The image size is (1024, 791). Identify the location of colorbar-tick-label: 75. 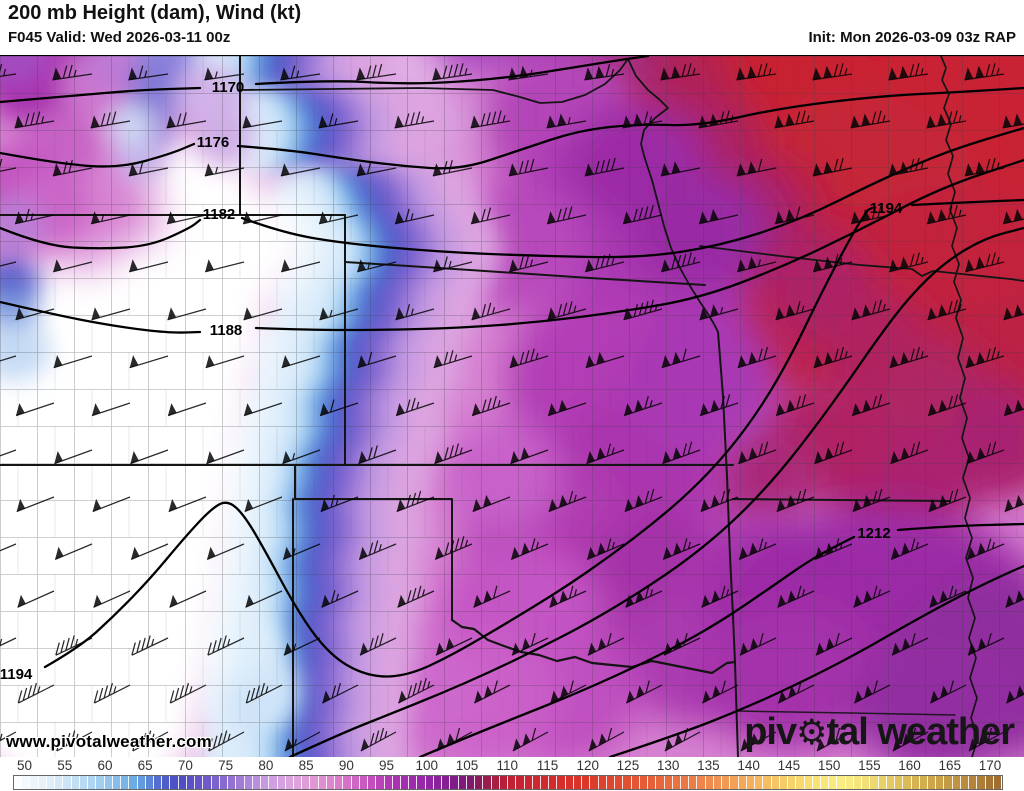
(226, 765).